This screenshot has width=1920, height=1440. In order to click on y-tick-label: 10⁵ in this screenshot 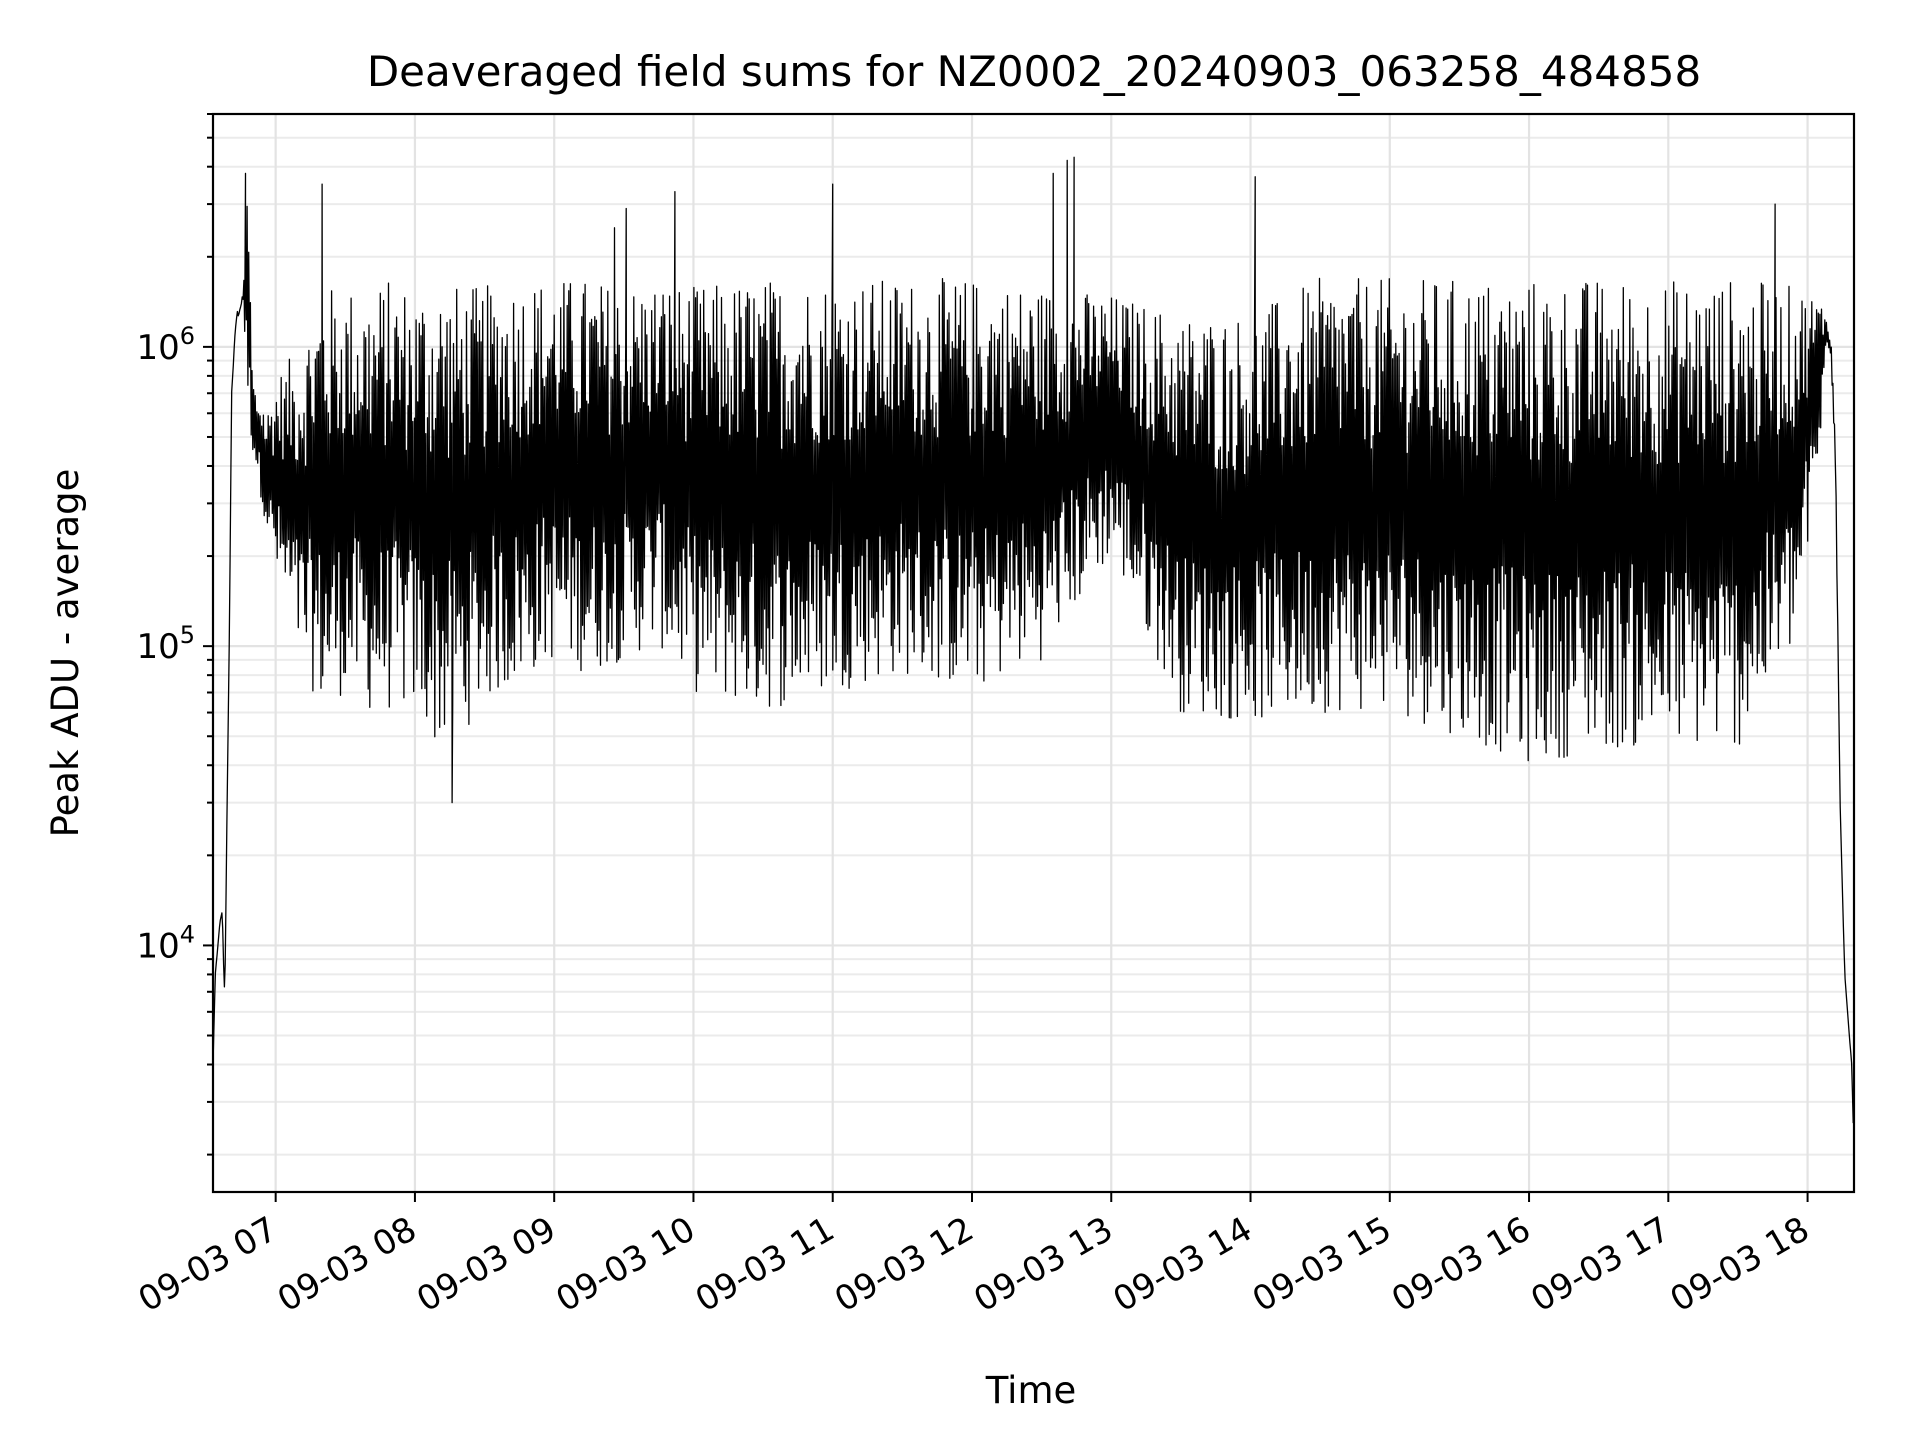, I will do `click(165, 644)`.